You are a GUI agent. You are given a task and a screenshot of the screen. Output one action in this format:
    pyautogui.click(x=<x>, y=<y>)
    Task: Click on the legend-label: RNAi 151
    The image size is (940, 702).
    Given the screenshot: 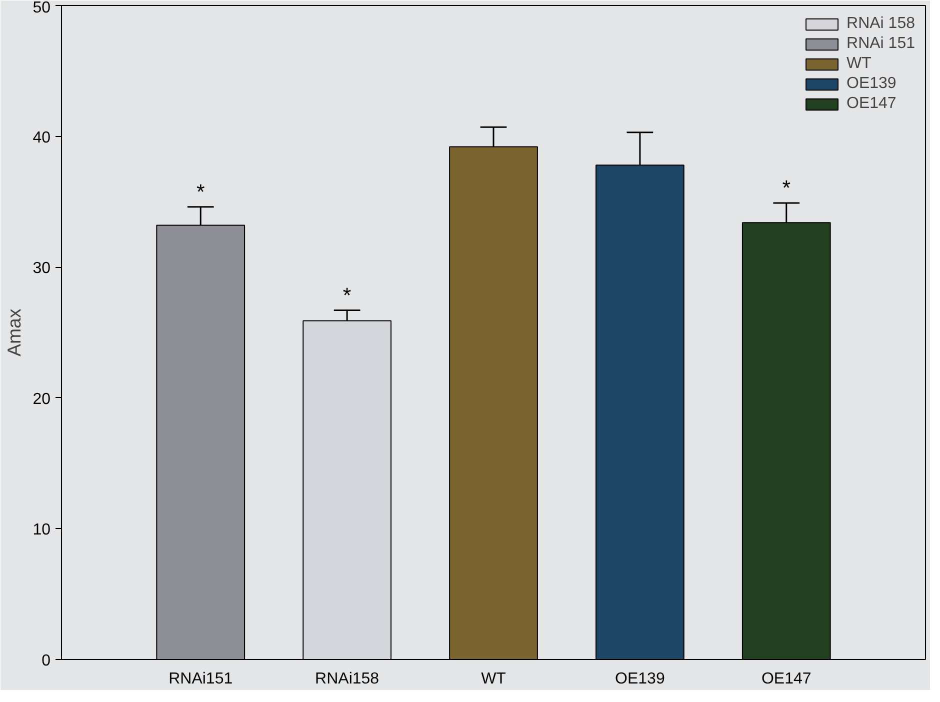 What is the action you would take?
    pyautogui.click(x=880, y=44)
    